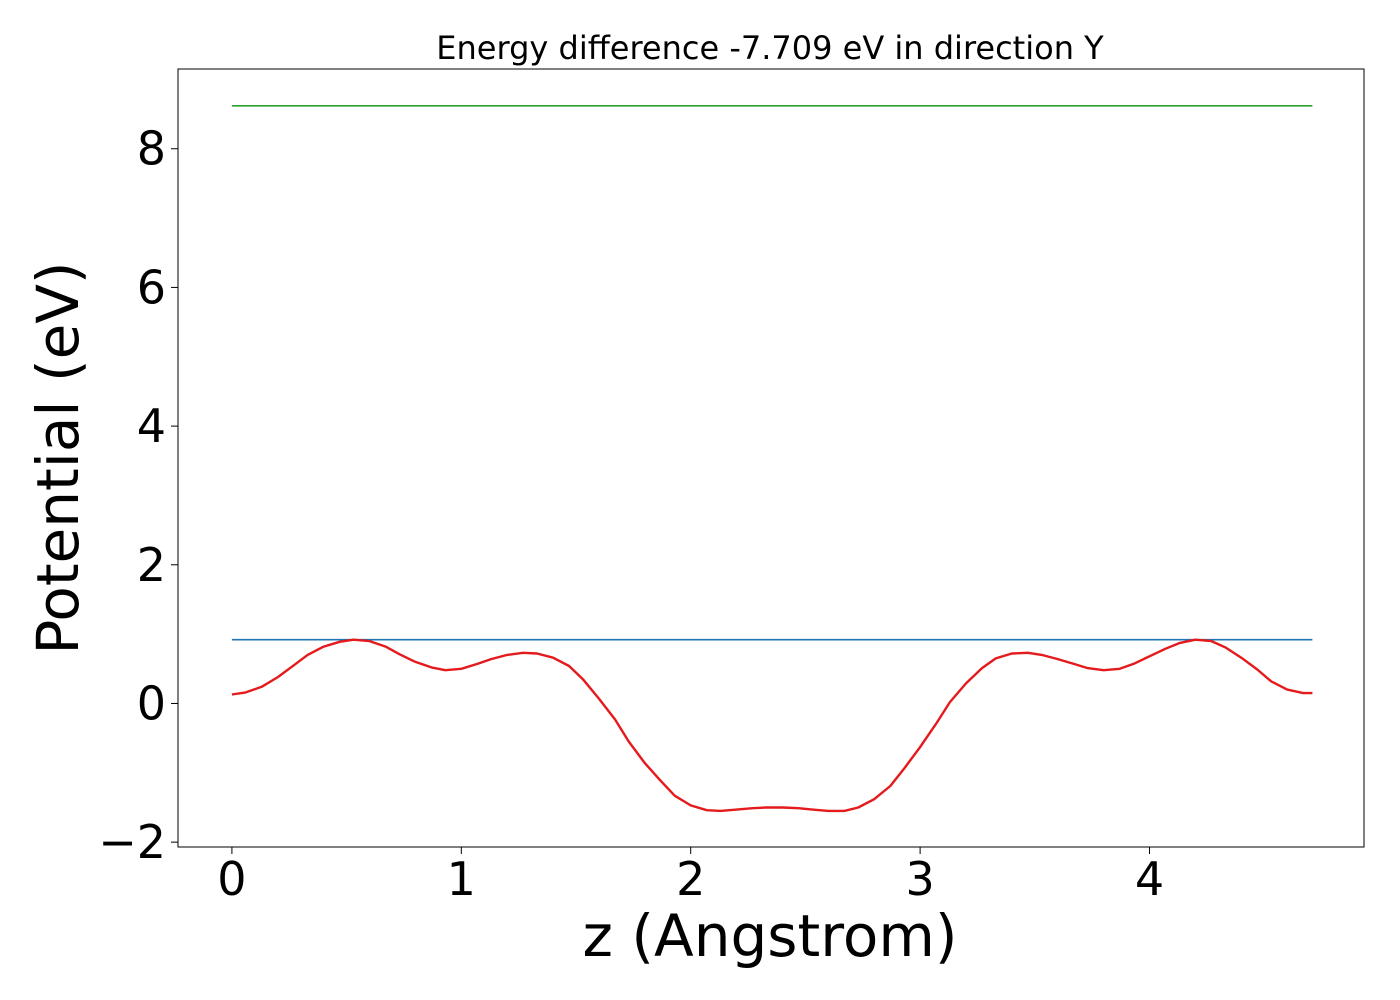 The image size is (1400, 1000). What do you see at coordinates (132, 842) in the screenshot?
I see `y-tick-label: −2` at bounding box center [132, 842].